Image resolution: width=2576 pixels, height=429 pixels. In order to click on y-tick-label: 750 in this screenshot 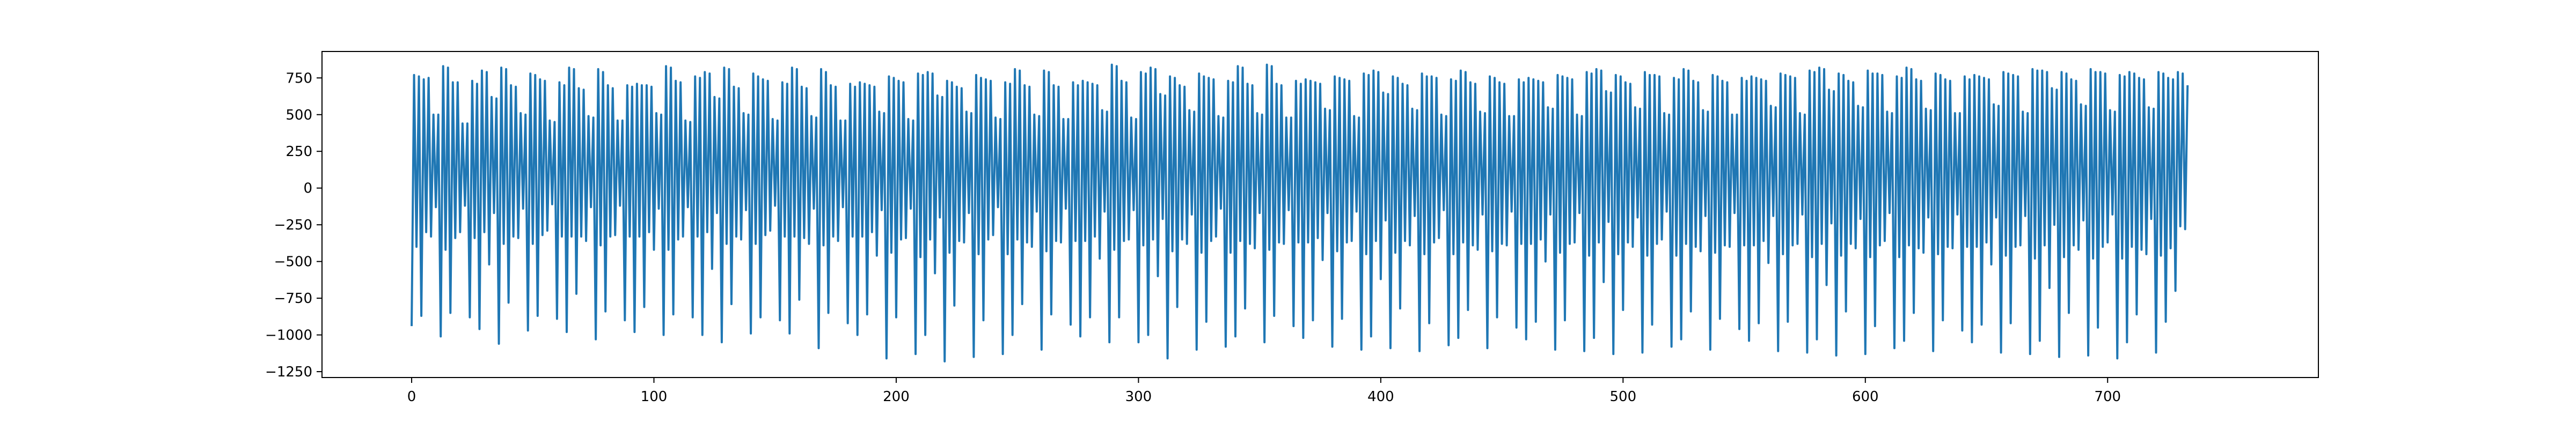, I will do `click(299, 78)`.